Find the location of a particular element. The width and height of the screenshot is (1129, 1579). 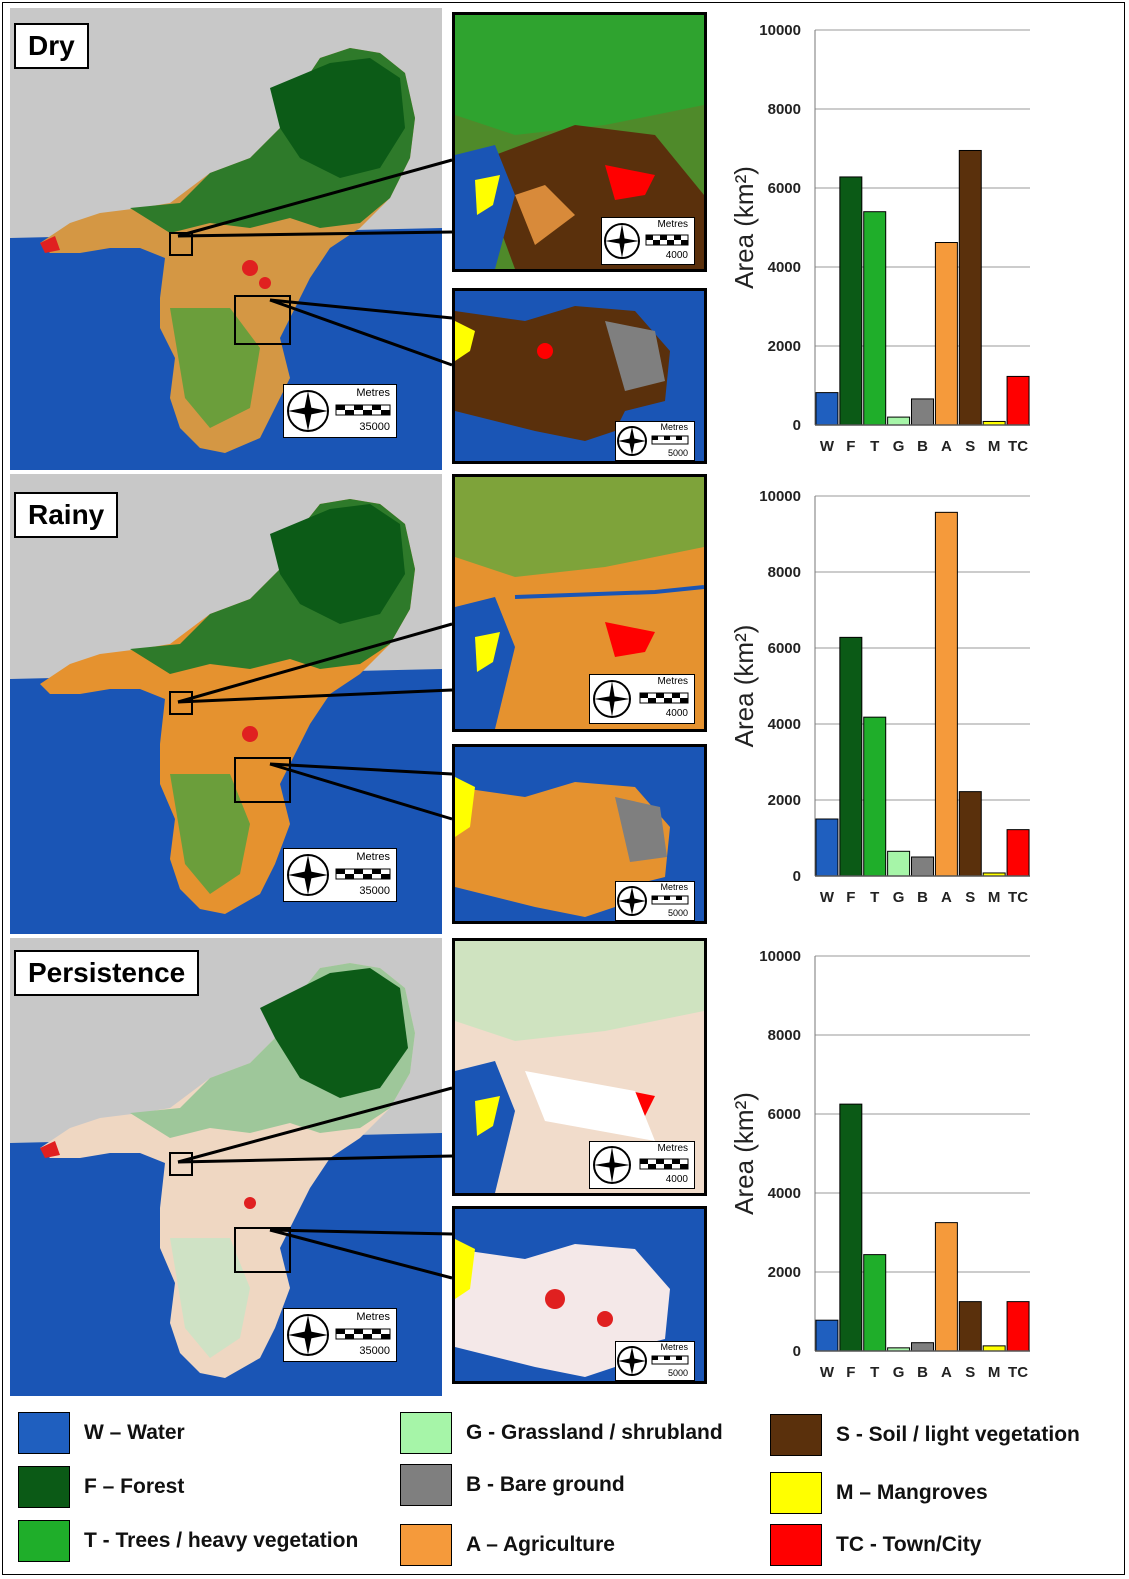

panel-label-rainy: Rainy is located at coordinates (66, 515).